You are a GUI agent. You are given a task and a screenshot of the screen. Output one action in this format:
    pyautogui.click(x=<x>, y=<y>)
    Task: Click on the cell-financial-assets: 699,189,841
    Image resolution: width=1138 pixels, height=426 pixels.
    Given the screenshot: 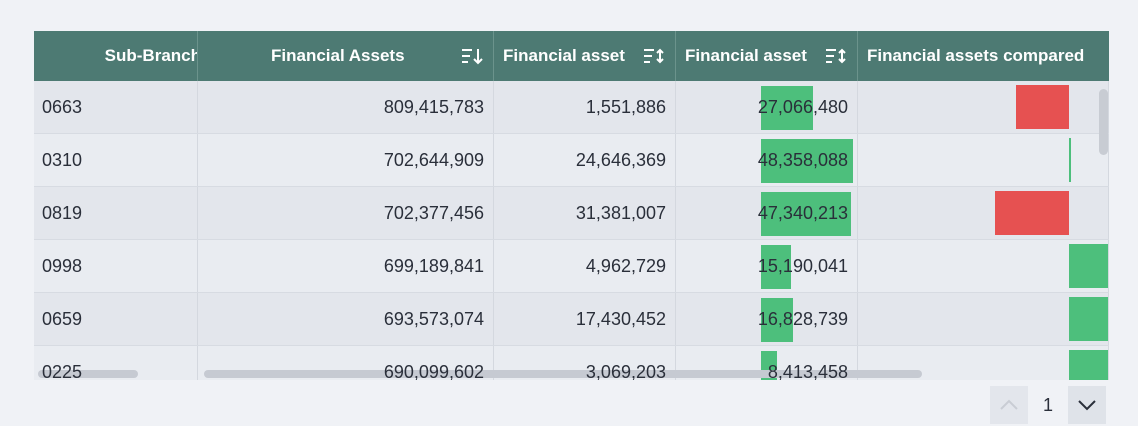 What is the action you would take?
    pyautogui.click(x=346, y=266)
    